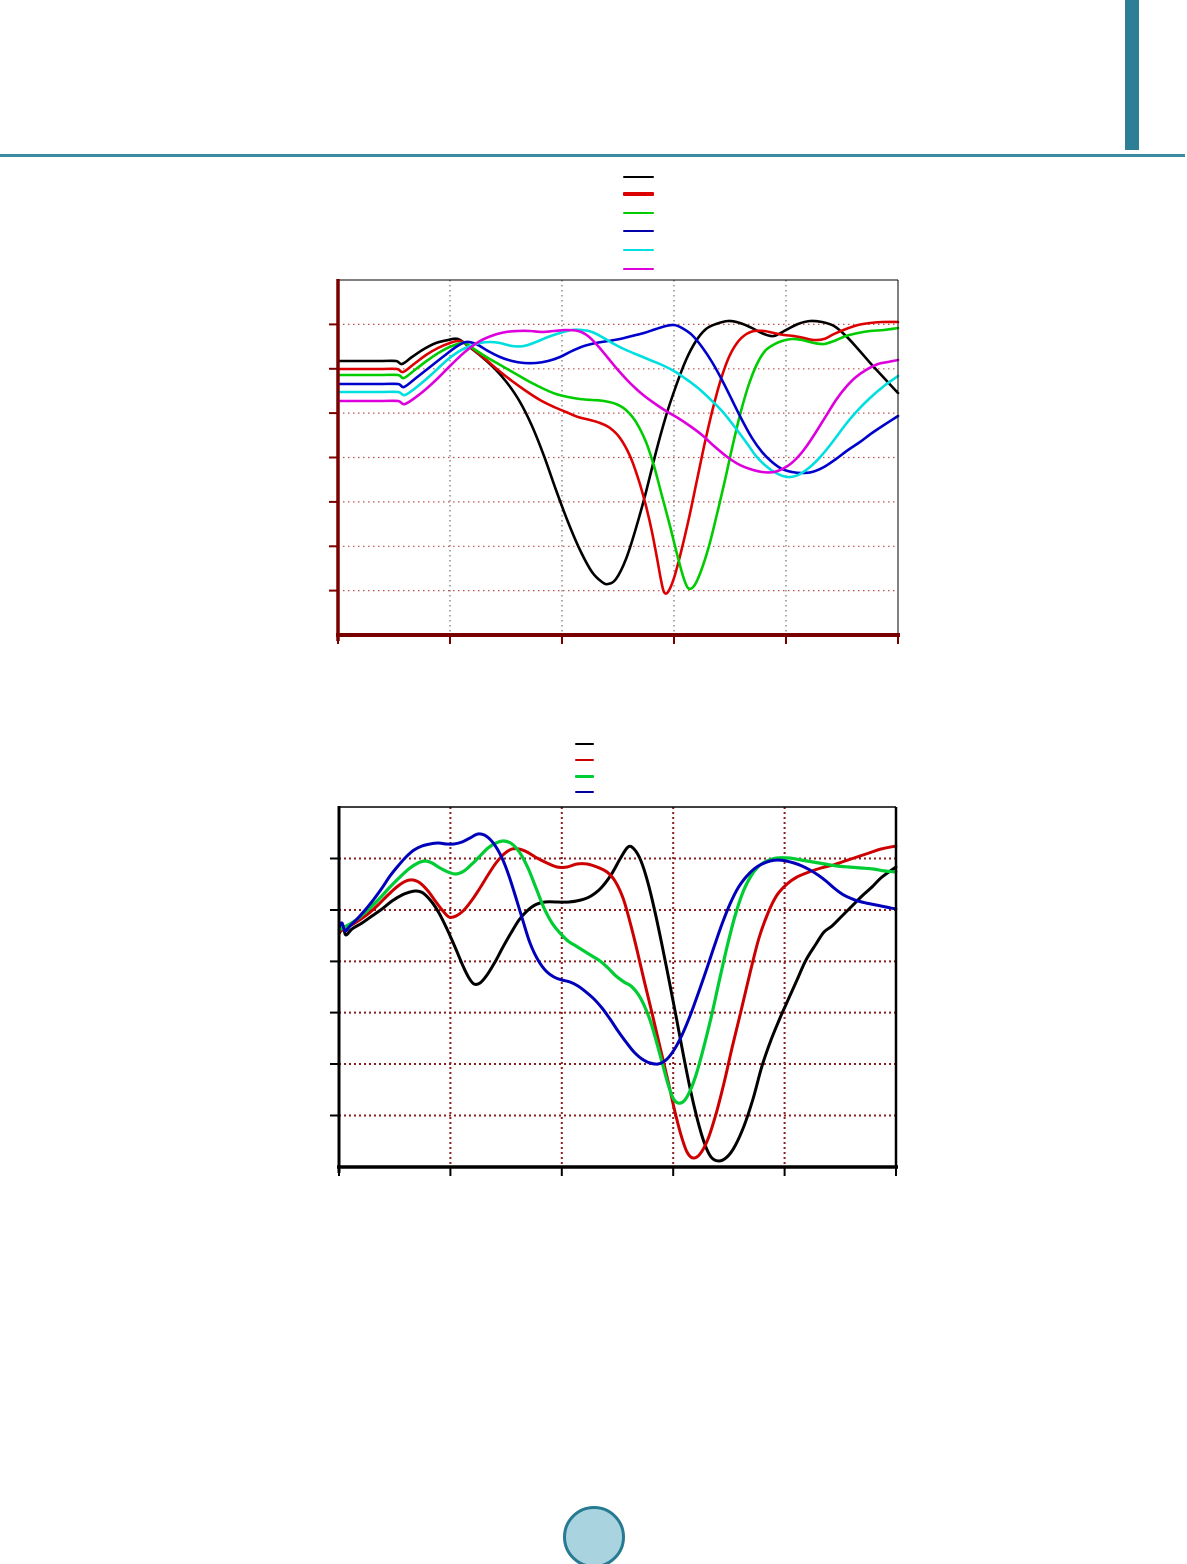  I want to click on header-rule, so click(592, 155).